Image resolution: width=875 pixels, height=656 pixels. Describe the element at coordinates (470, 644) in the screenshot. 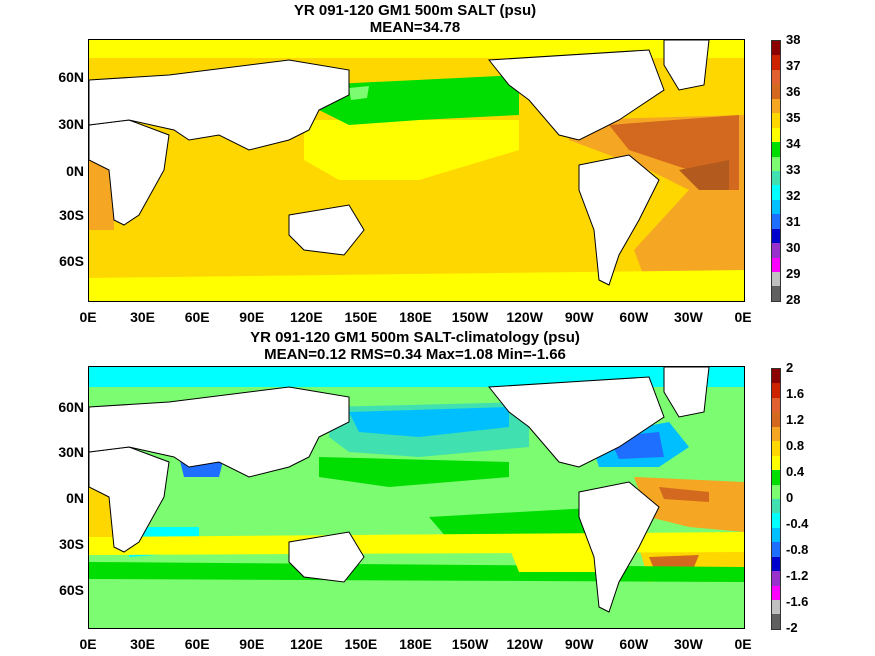

I see `bottom-xtick: 150W` at that location.